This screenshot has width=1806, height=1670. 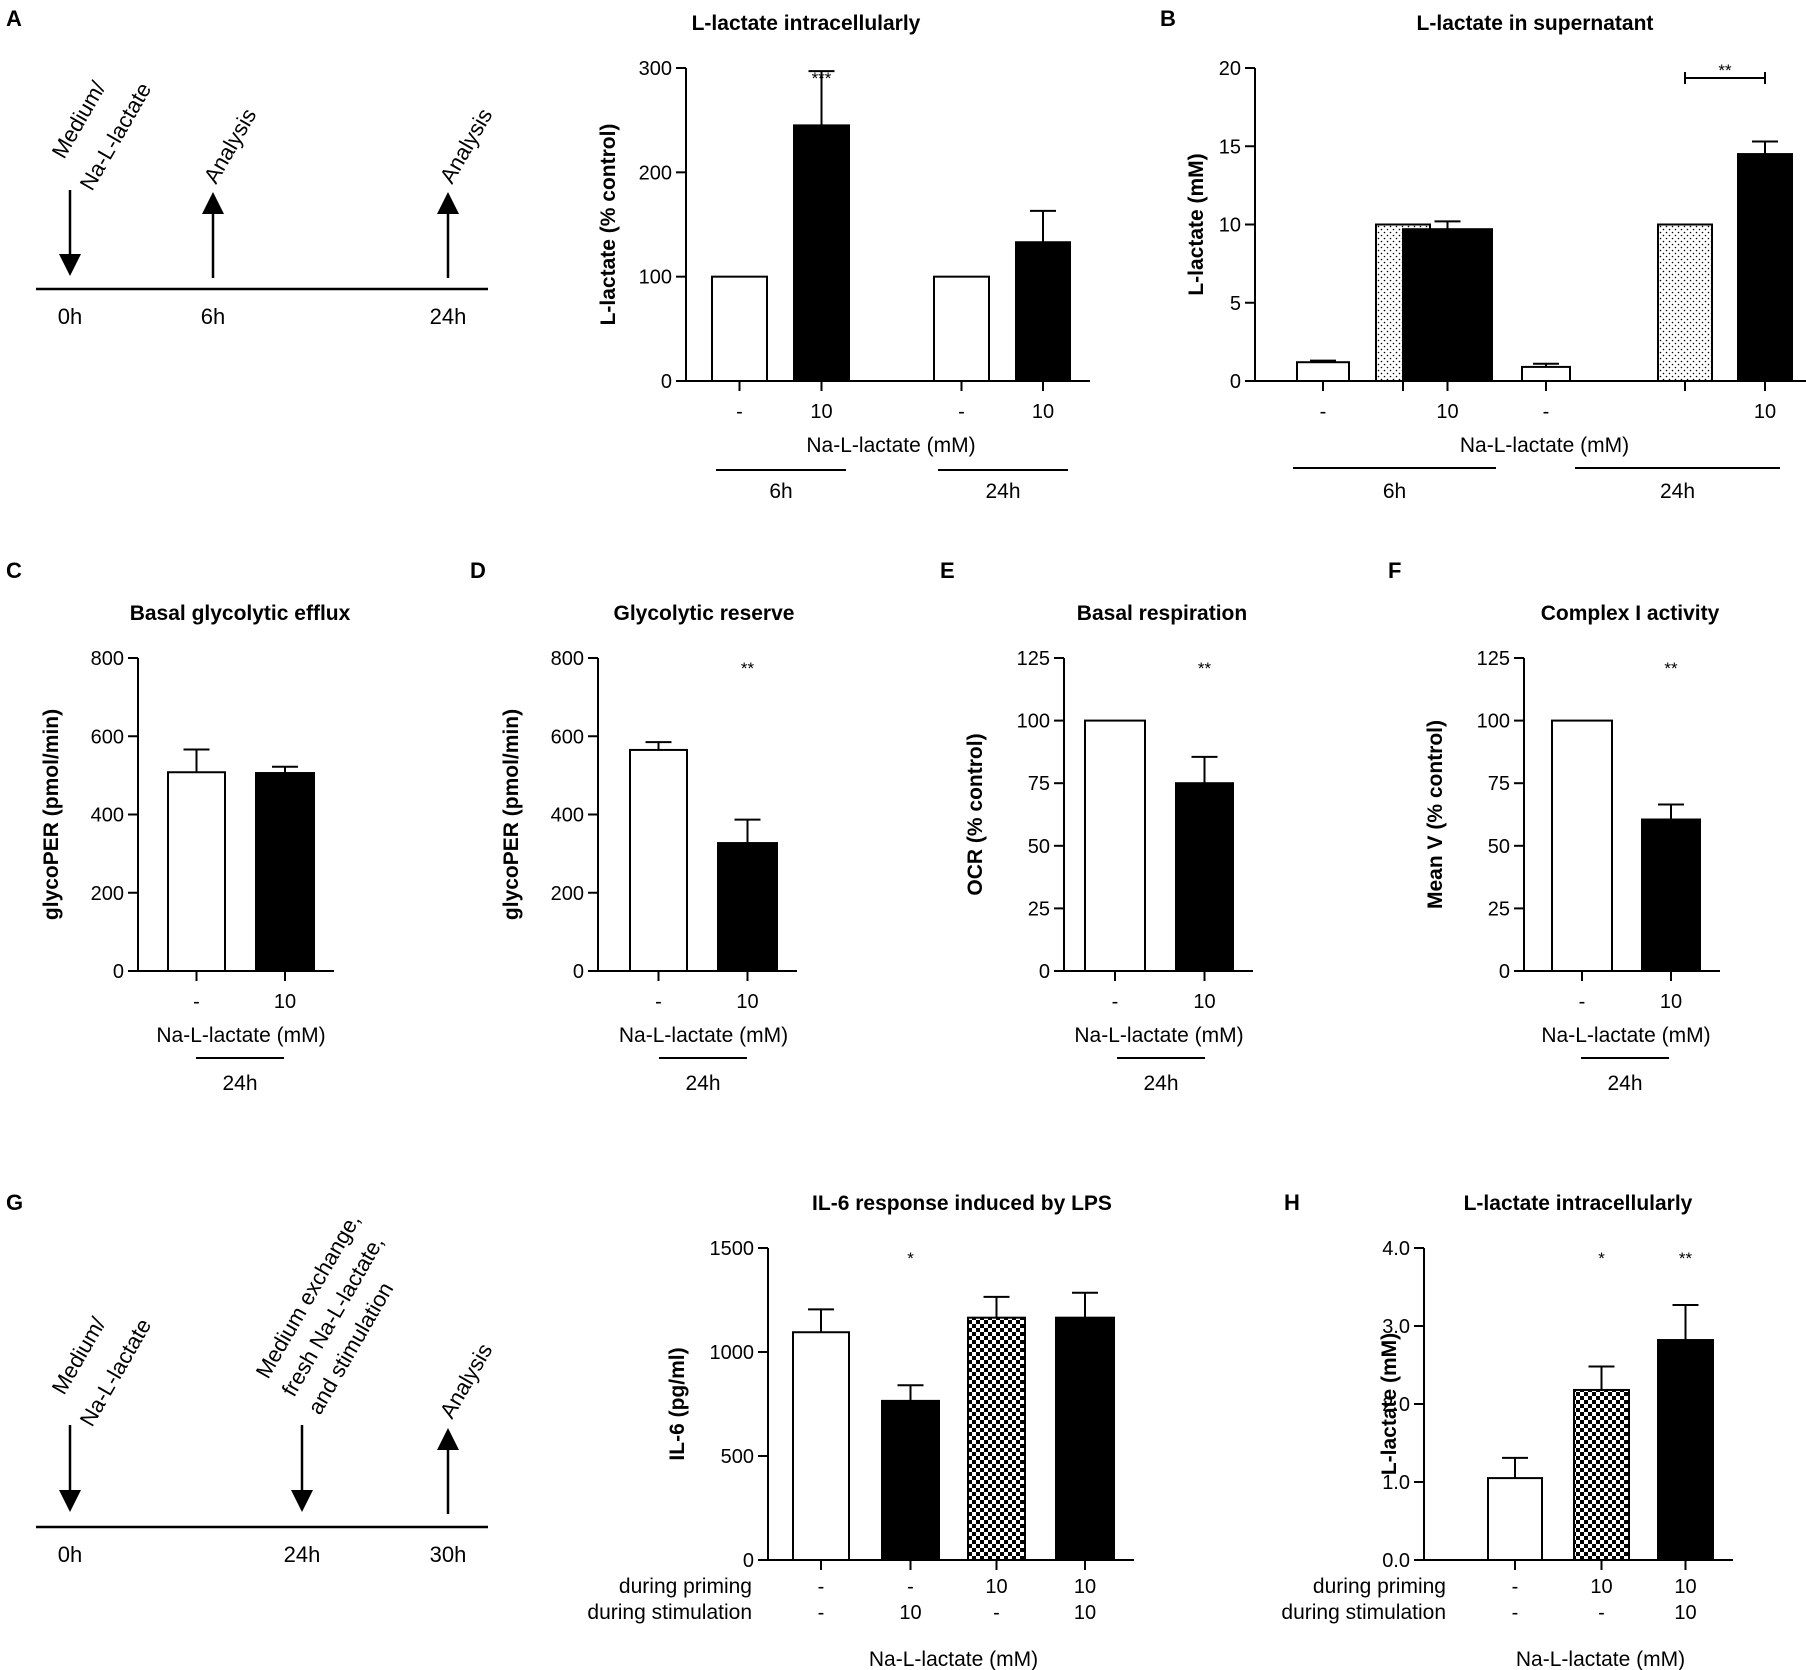 What do you see at coordinates (1396, 1561) in the screenshot?
I see `y-tick-label: 0.0` at bounding box center [1396, 1561].